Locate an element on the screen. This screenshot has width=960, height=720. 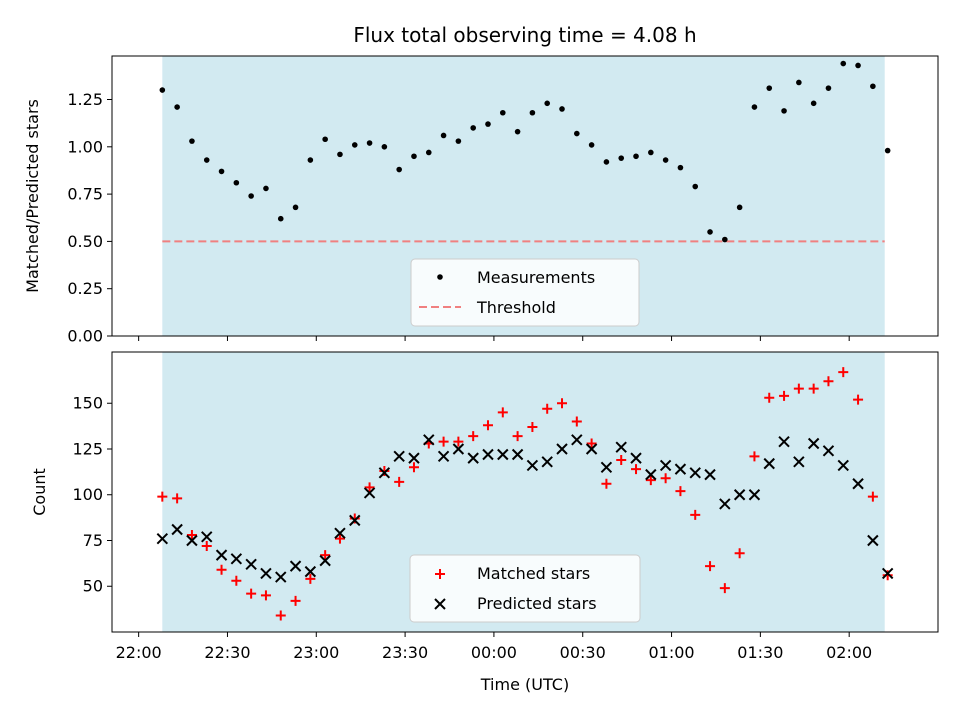
legend-plus-glyph is located at coordinates (440, 574).